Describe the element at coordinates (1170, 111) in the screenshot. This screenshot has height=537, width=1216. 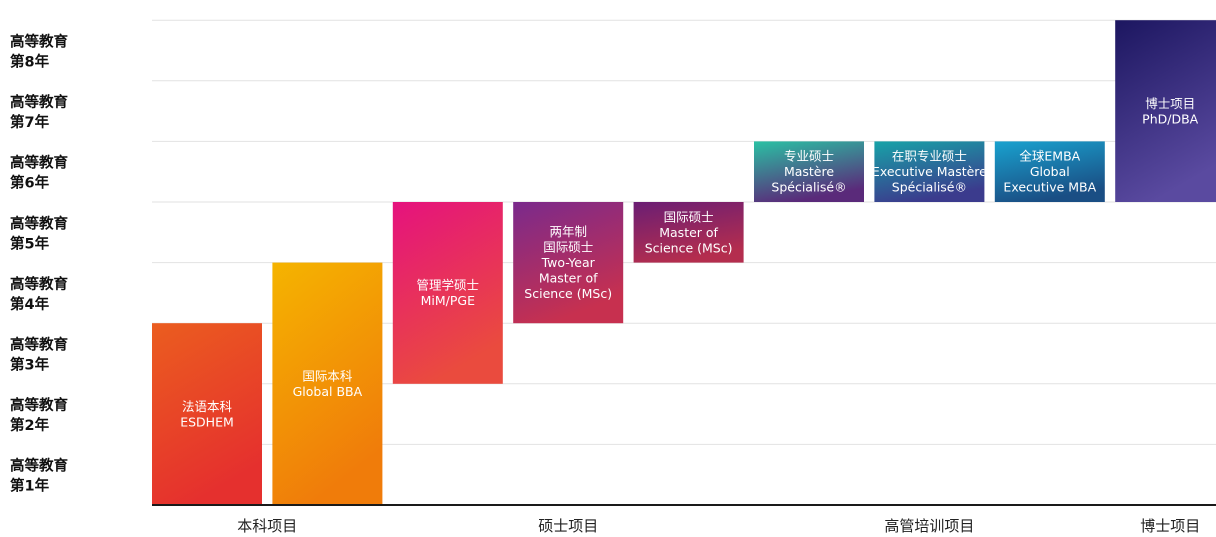
I see `bar-label: 博士项目 PhD/DBA` at that location.